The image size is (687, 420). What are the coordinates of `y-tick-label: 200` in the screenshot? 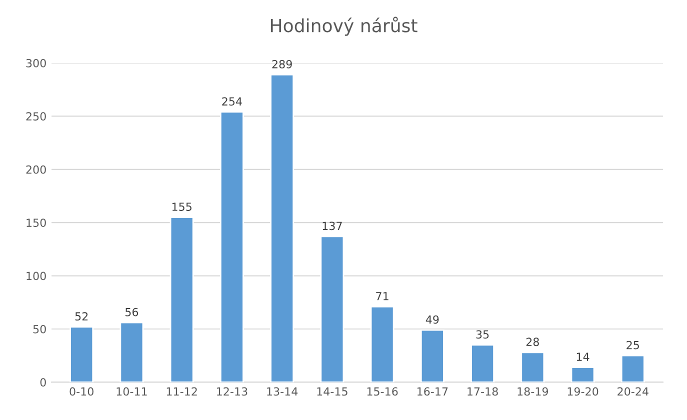 It's located at (36, 169).